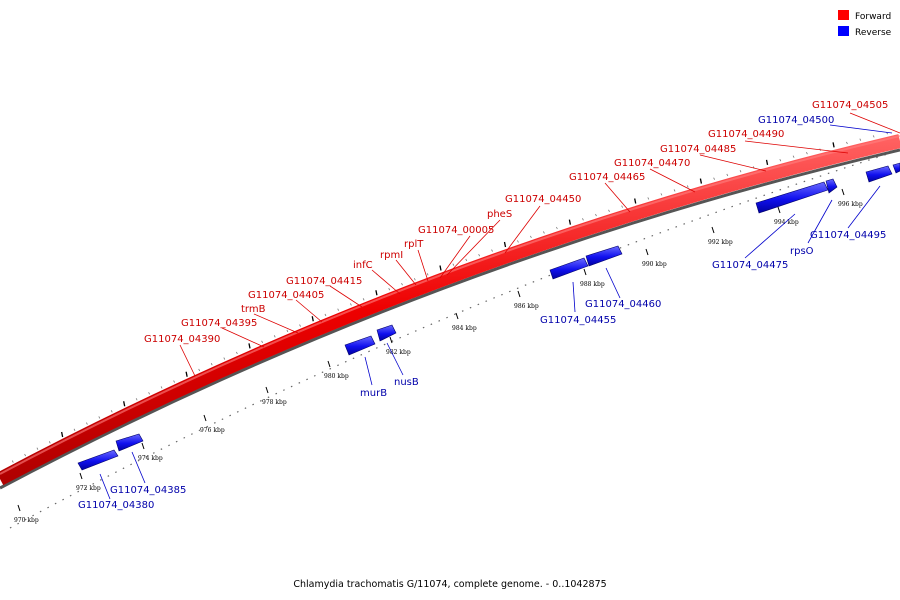 This screenshot has height=600, width=900. What do you see at coordinates (360, 345) in the screenshot?
I see `gene-murB` at bounding box center [360, 345].